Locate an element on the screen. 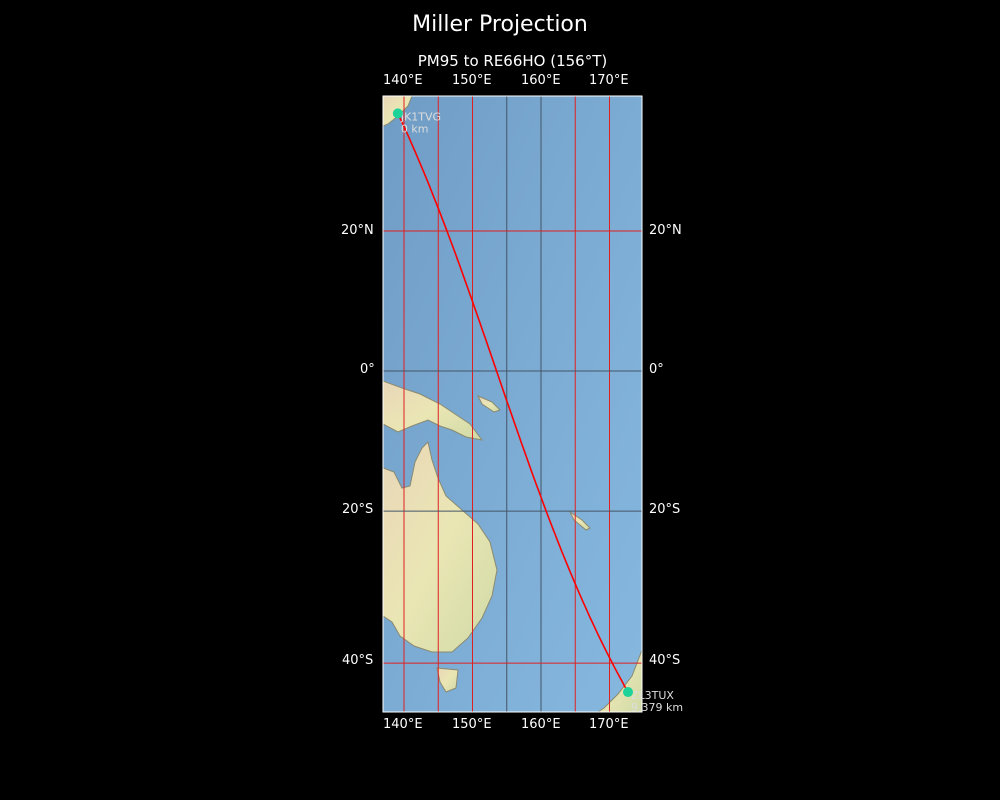  land-new-britain is located at coordinates (488, 404).